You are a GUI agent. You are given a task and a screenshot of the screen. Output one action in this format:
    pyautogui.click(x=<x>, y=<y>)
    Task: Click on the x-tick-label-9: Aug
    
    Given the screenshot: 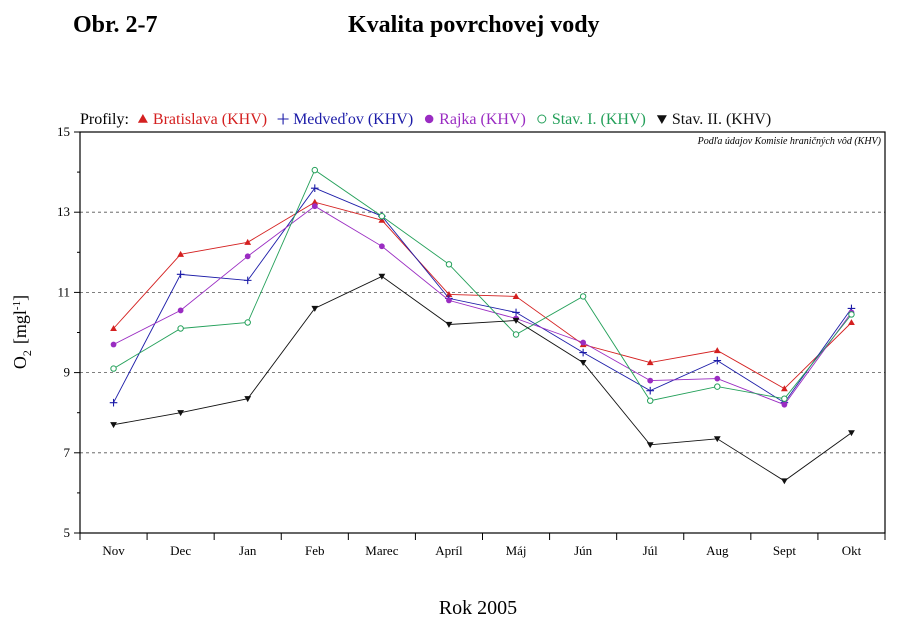 What is the action you would take?
    pyautogui.click(x=717, y=550)
    